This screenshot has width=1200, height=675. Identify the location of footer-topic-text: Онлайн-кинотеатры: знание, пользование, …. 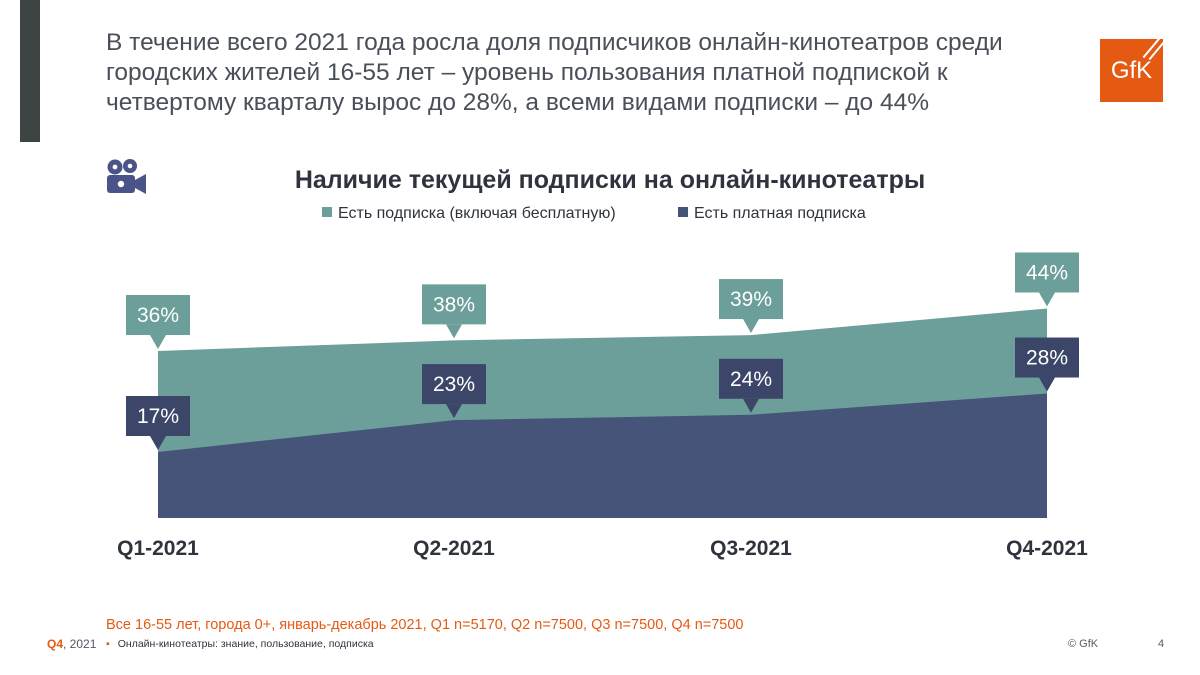
(245, 644).